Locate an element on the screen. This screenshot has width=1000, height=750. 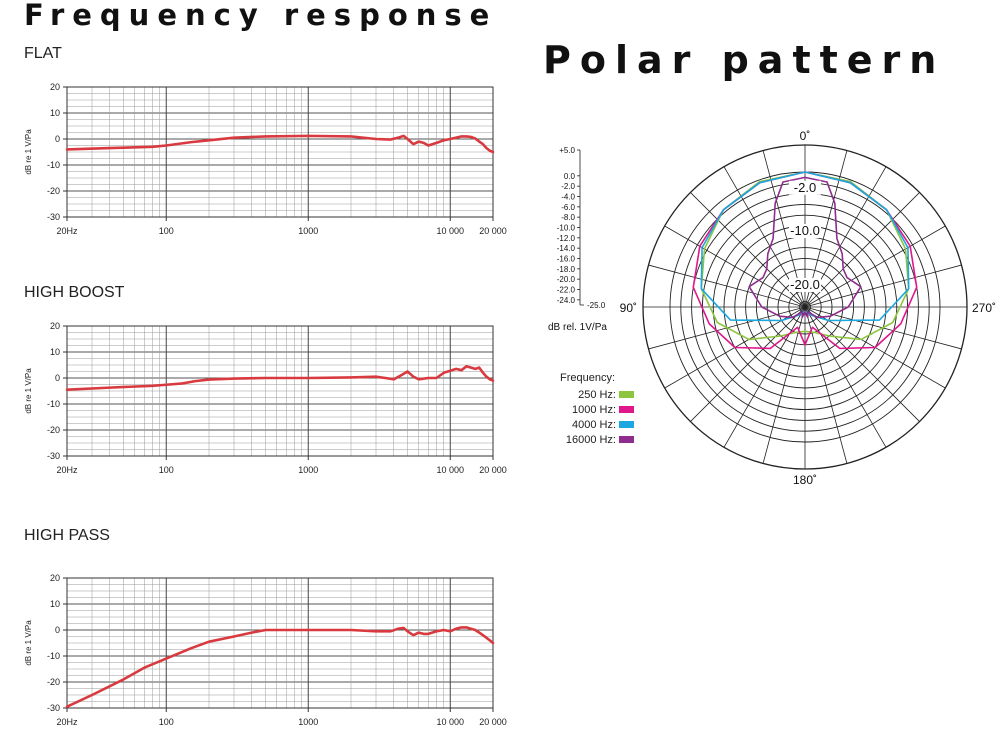
page-title: Frequency response is located at coordinates (261, 16).